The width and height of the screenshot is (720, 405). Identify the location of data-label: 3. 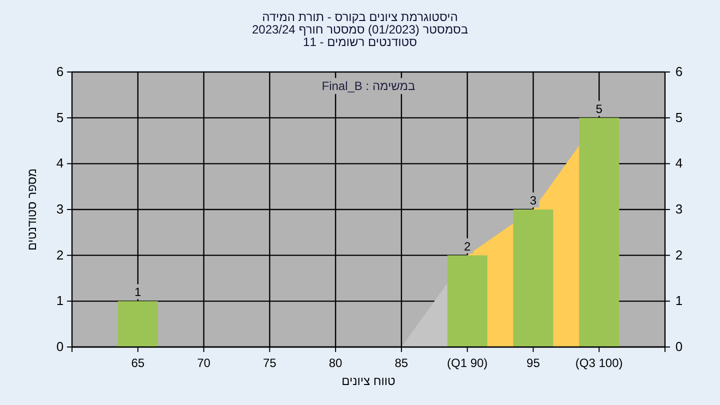
(533, 201).